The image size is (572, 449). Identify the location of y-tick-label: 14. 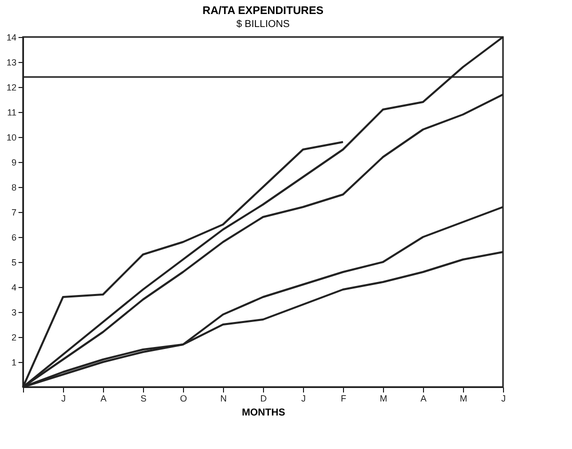
(11, 37).